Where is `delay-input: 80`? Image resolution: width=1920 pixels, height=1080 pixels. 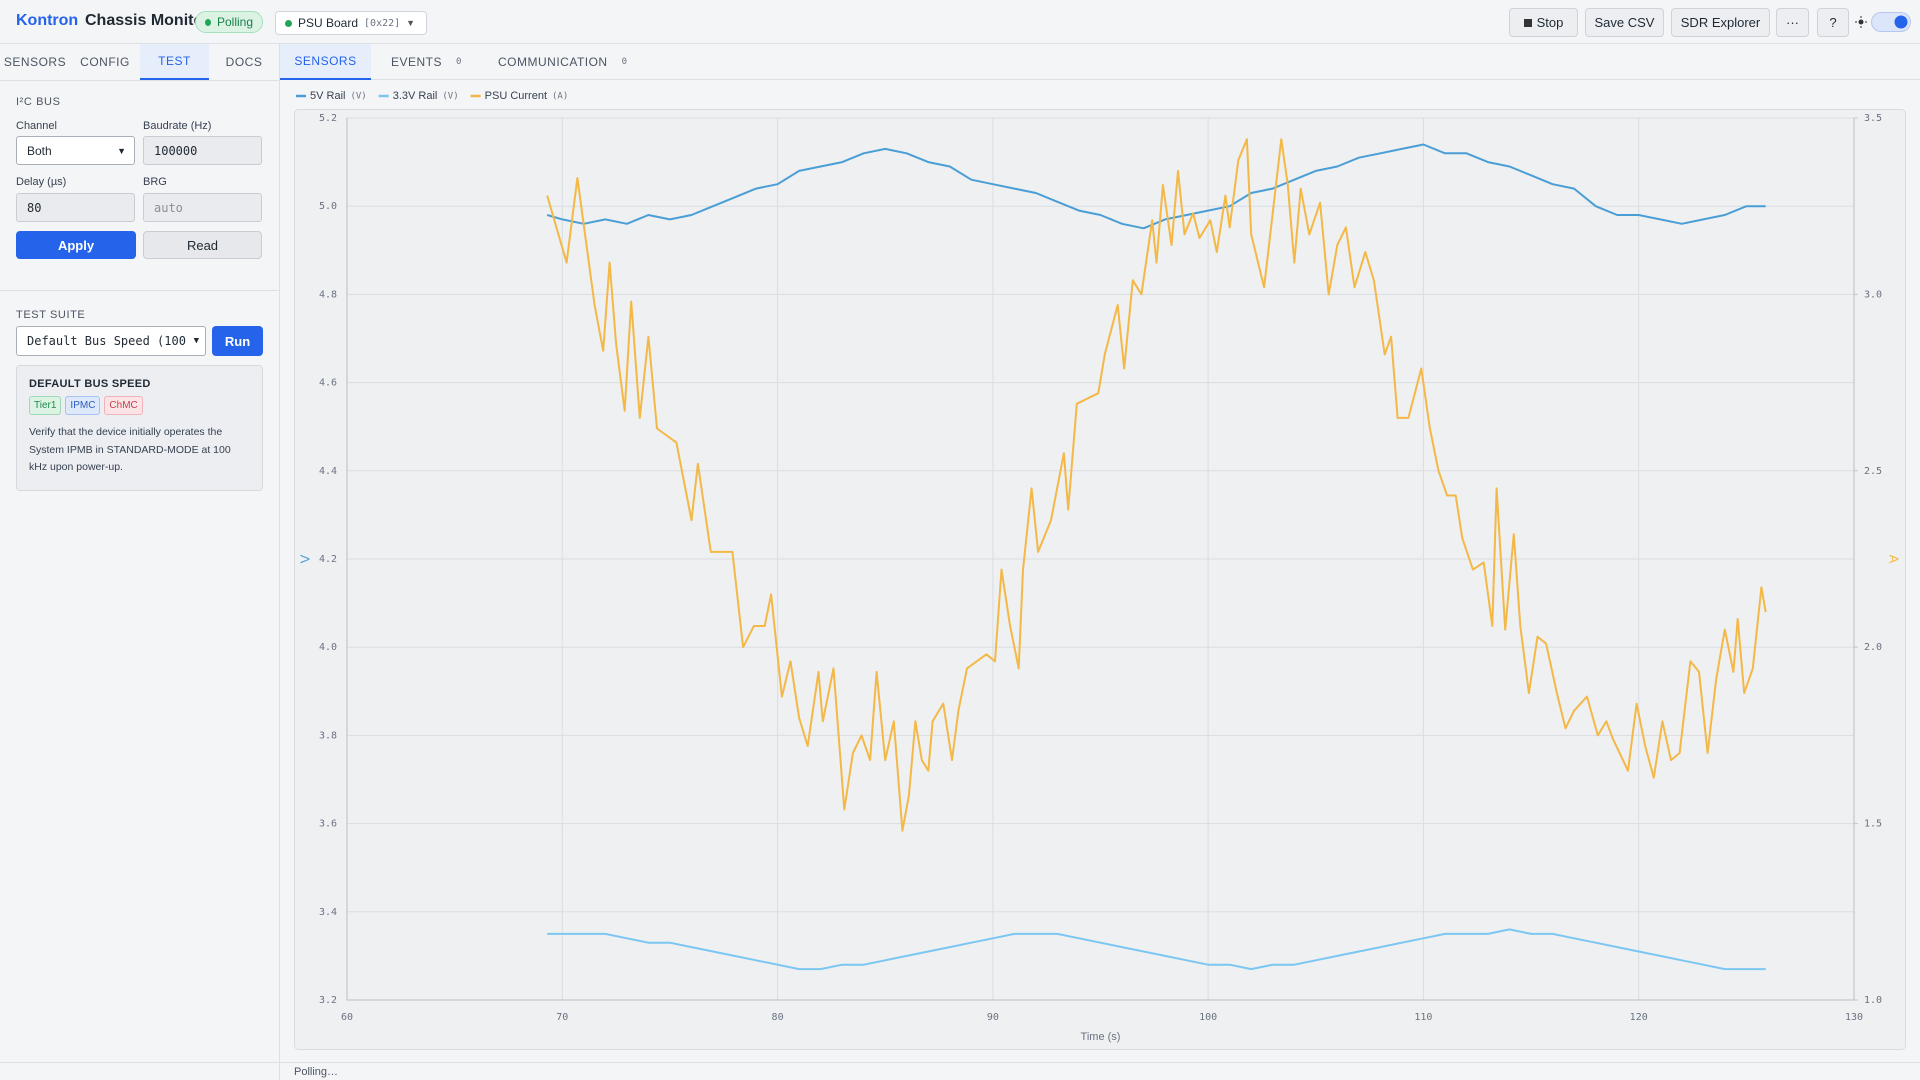 delay-input: 80 is located at coordinates (75, 207).